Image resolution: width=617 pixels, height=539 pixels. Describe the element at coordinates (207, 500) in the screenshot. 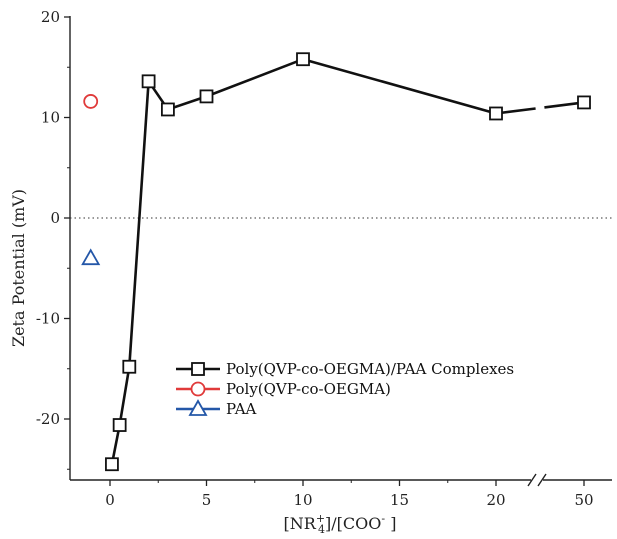

I see `x-tick-label: 5` at that location.